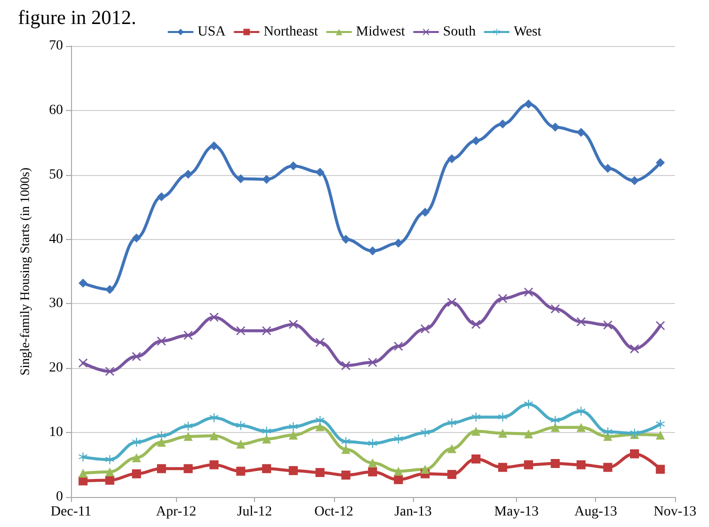 The height and width of the screenshot is (527, 709). I want to click on legend-label: West, so click(528, 32).